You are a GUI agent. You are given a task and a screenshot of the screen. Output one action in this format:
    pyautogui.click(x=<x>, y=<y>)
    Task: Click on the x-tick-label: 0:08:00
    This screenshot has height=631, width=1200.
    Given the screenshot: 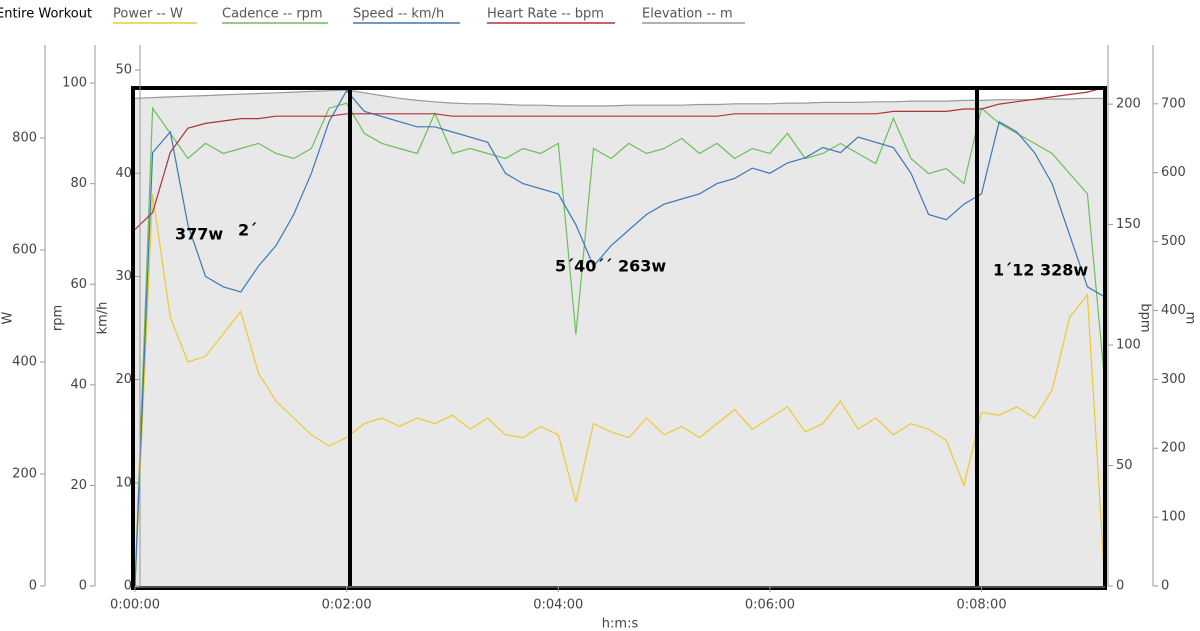 What is the action you would take?
    pyautogui.click(x=981, y=605)
    